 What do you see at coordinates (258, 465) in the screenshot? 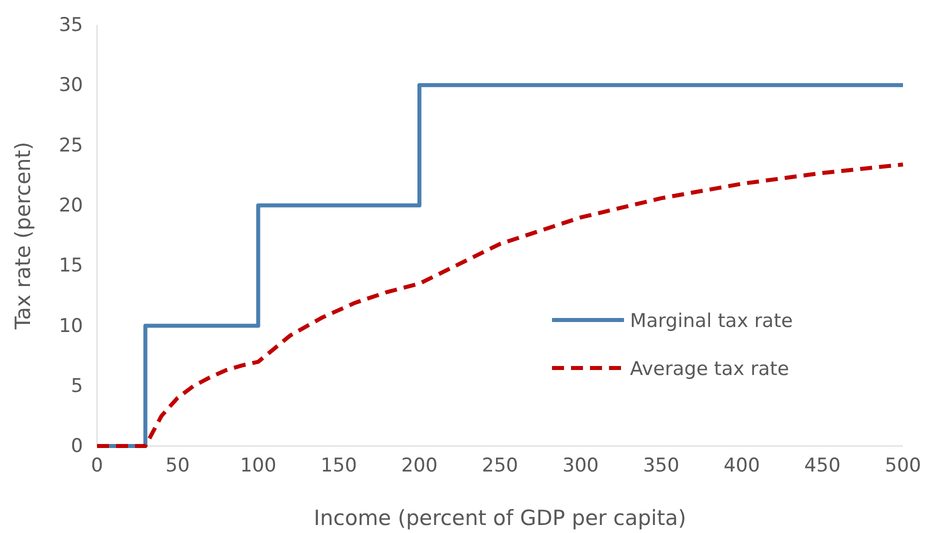
I see `x-tick-label: 100` at bounding box center [258, 465].